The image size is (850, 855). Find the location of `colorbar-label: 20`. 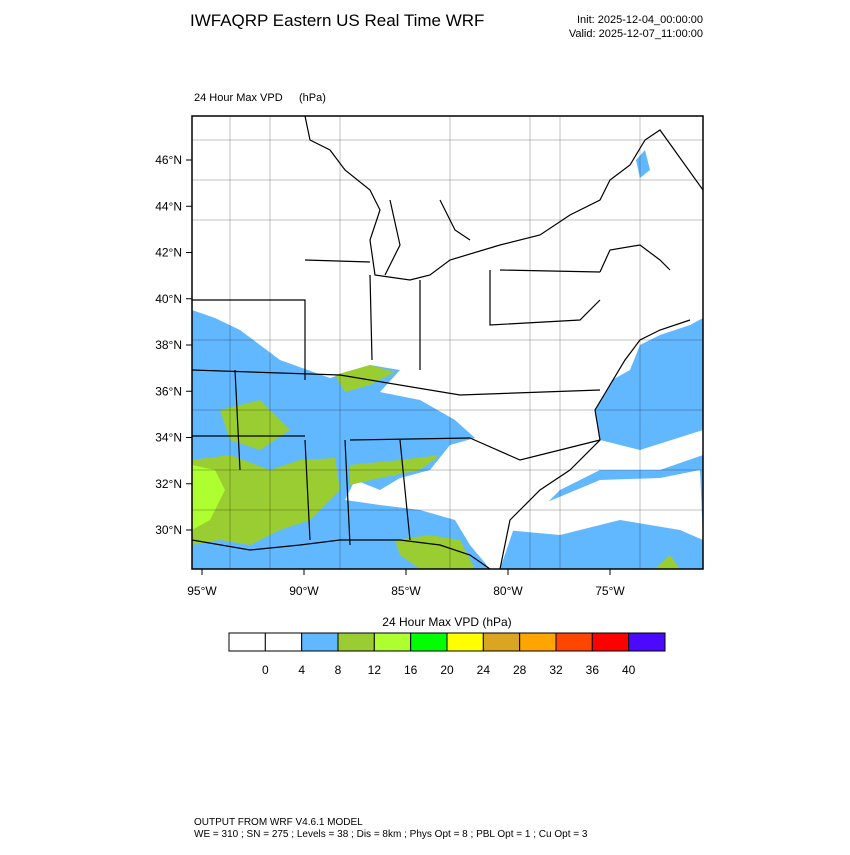

colorbar-label: 20 is located at coordinates (447, 670).